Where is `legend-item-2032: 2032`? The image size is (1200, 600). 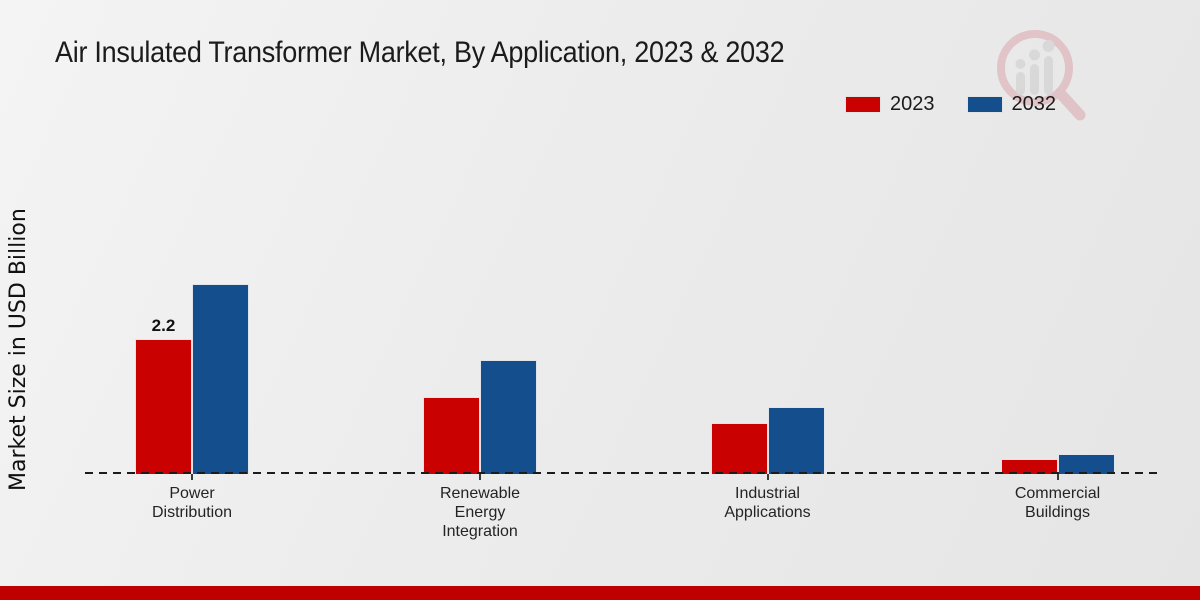 legend-item-2032: 2032 is located at coordinates (1011, 104).